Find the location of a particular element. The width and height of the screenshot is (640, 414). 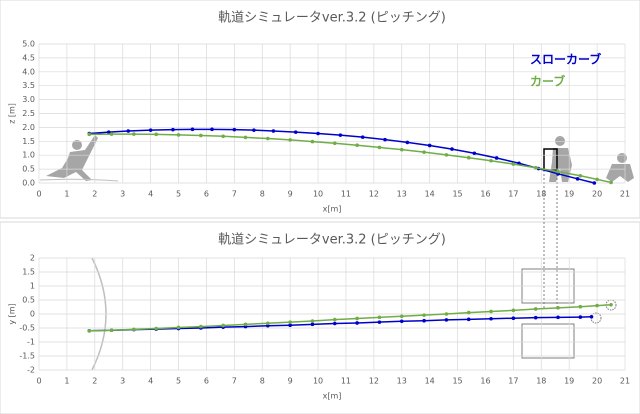

zone-box is located at coordinates (548, 341).